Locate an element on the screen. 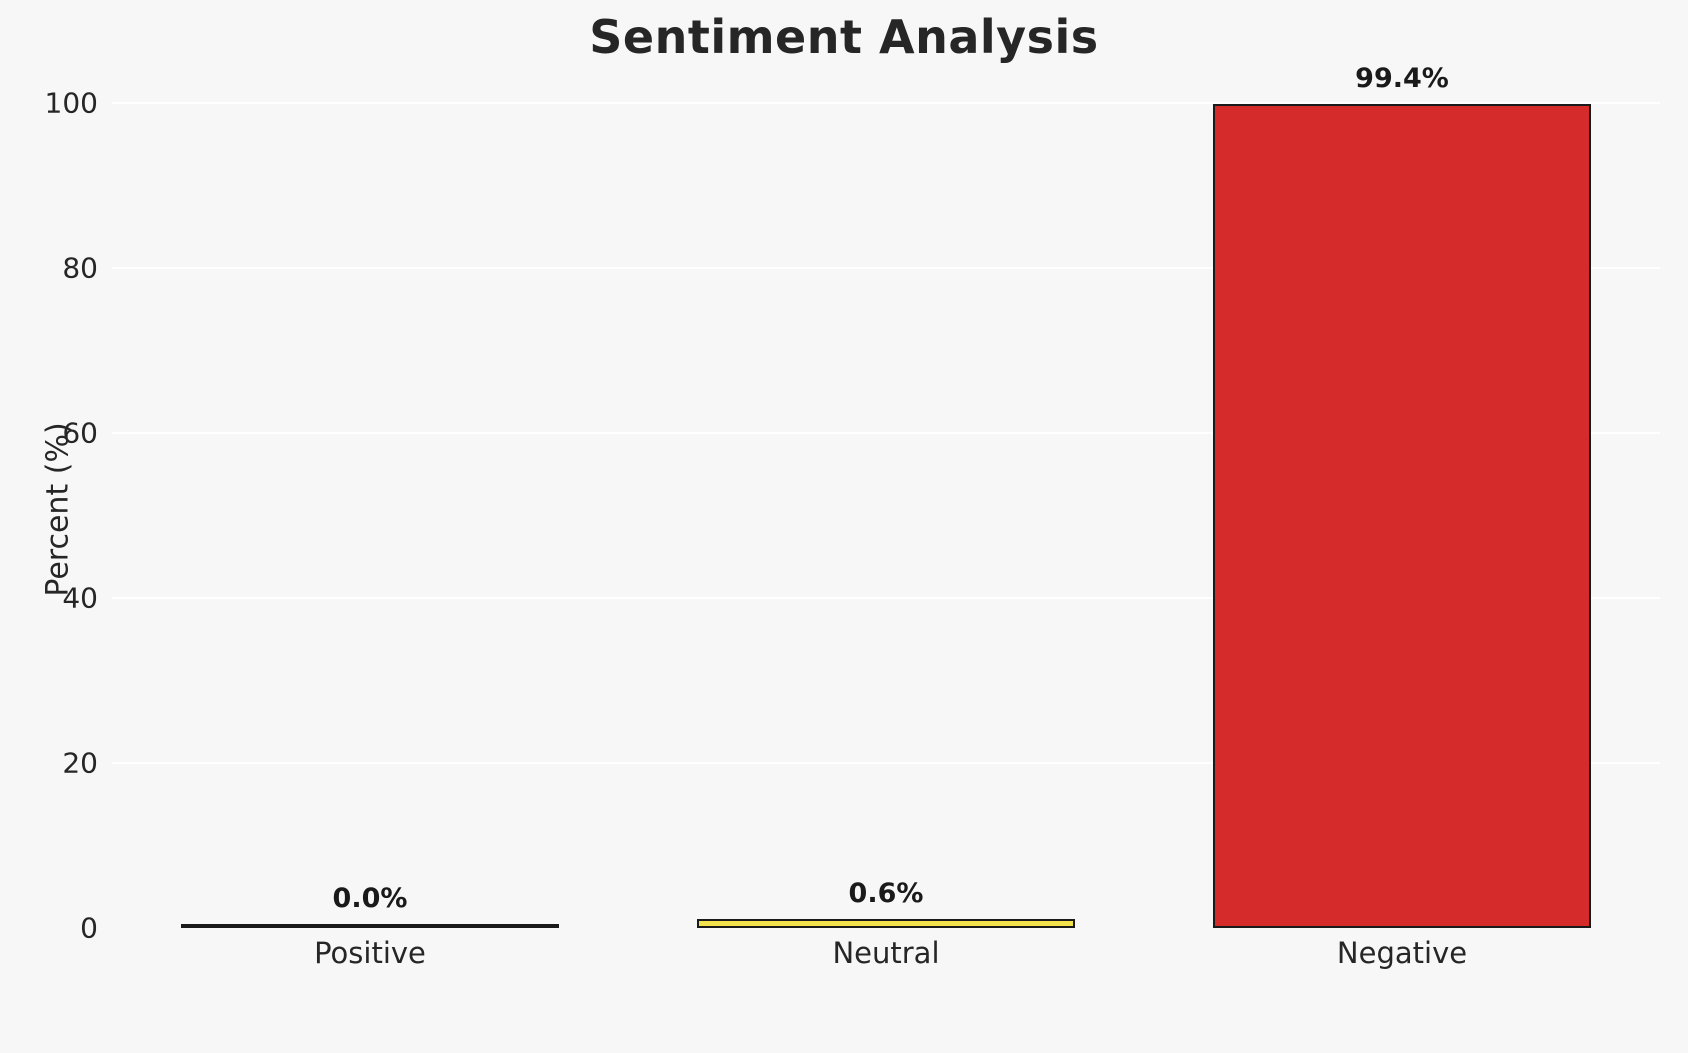 The image size is (1688, 1053). chart-title: Sentiment Analysis is located at coordinates (844, 37).